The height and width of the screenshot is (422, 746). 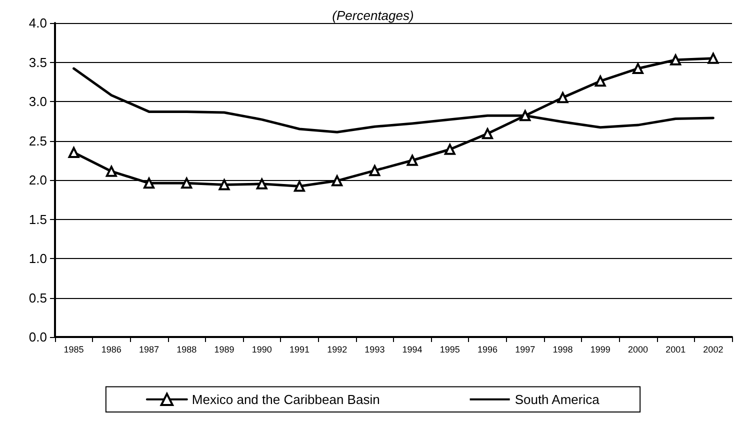 What do you see at coordinates (374, 349) in the screenshot?
I see `x-tick-label: 1993` at bounding box center [374, 349].